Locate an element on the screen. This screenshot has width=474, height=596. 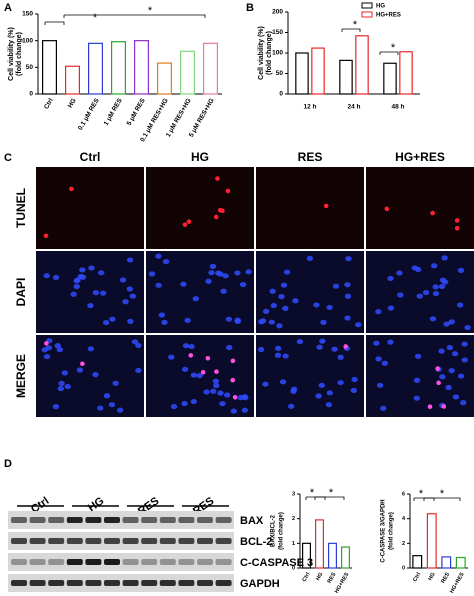
x-tick-label: 24 h is located at coordinates (353, 107).